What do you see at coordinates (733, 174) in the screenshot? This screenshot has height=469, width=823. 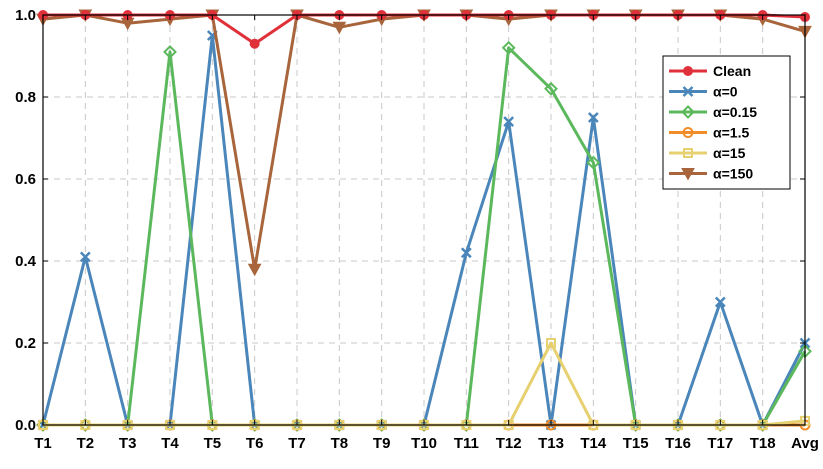 I see `legend-label: α=150` at bounding box center [733, 174].